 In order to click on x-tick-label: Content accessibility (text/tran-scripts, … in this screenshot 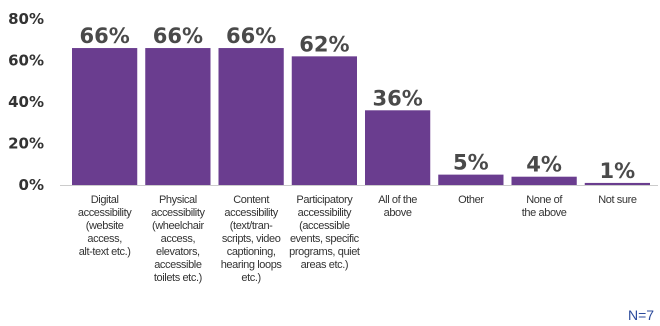, I will do `click(252, 239)`.